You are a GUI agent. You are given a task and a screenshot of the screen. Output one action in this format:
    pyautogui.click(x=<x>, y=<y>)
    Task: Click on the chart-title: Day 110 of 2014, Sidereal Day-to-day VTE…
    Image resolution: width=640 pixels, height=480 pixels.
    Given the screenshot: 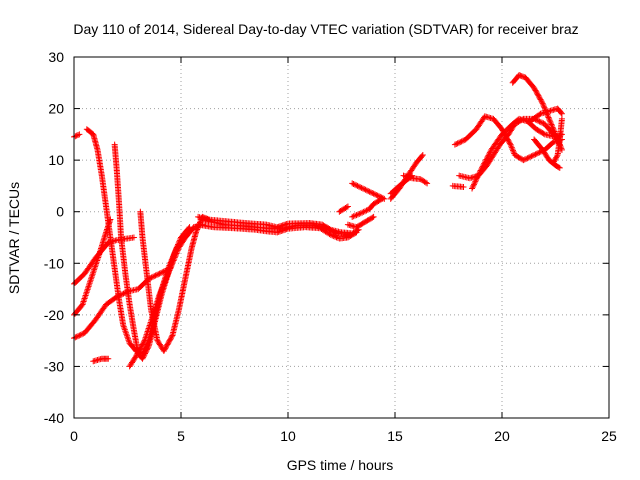 What is the action you would take?
    pyautogui.click(x=325, y=29)
    